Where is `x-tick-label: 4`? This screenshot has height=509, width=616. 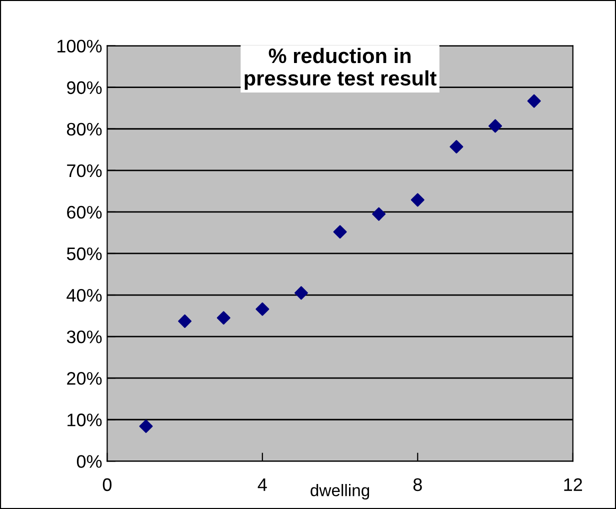
x-tick-label: 4 is located at coordinates (262, 484).